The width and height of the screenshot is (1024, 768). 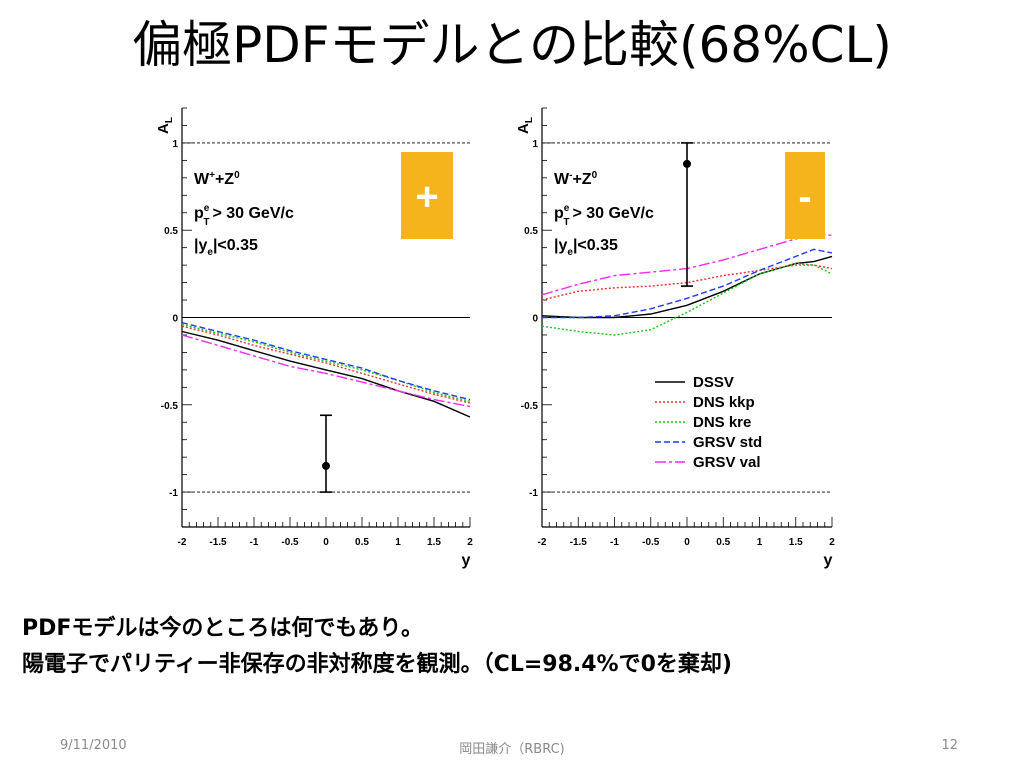 I want to click on annotation-process: W-+Z0, so click(x=576, y=179).